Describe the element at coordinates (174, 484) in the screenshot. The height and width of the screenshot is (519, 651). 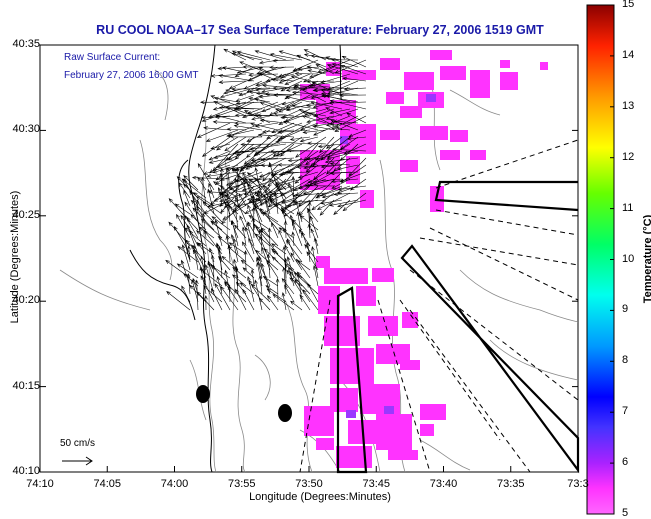
I see `x-tick-label: 74:00` at that location.